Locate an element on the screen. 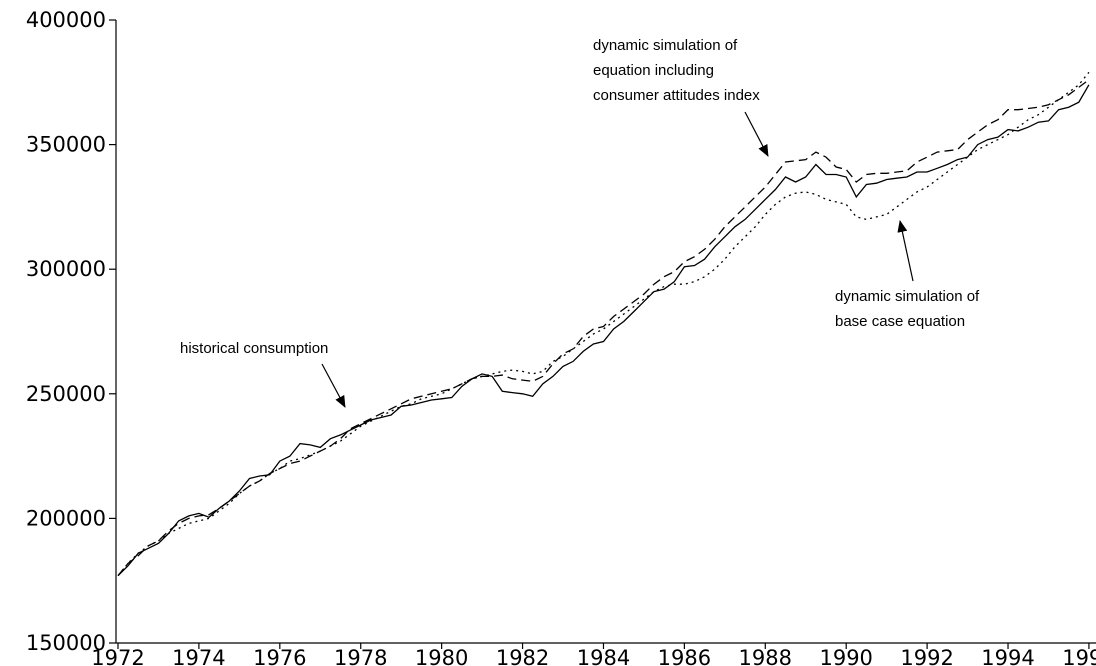 The width and height of the screenshot is (1096, 666). x-tick-label: 1974 is located at coordinates (198, 656).